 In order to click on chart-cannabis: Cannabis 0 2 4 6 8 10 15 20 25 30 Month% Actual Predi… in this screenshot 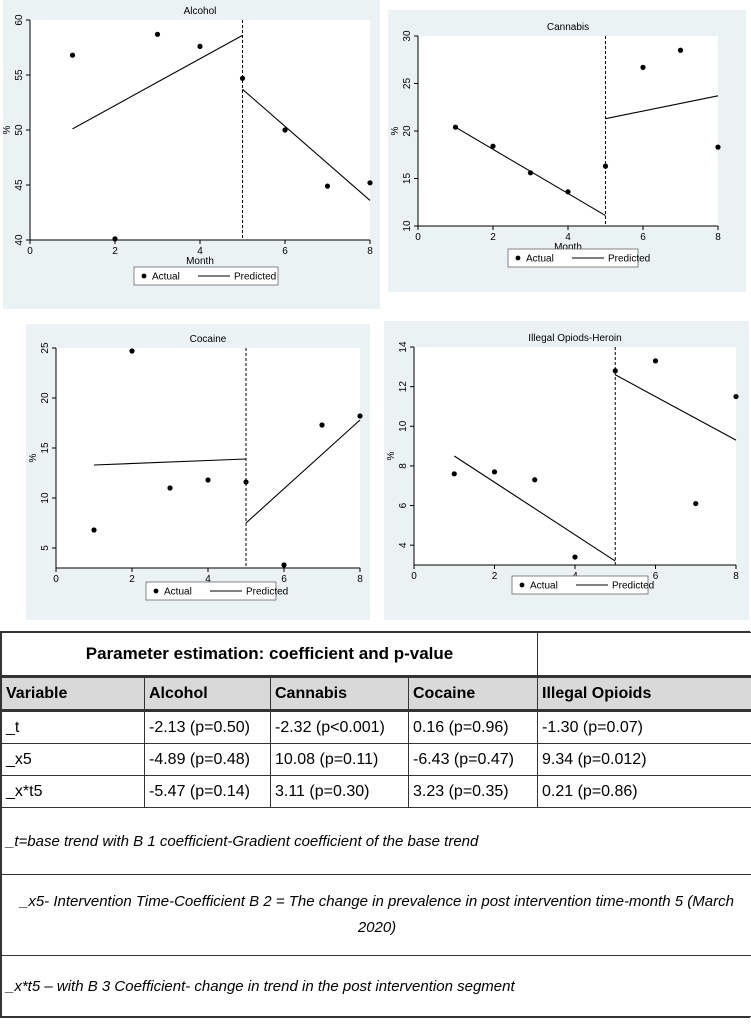, I will do `click(555, 145)`.